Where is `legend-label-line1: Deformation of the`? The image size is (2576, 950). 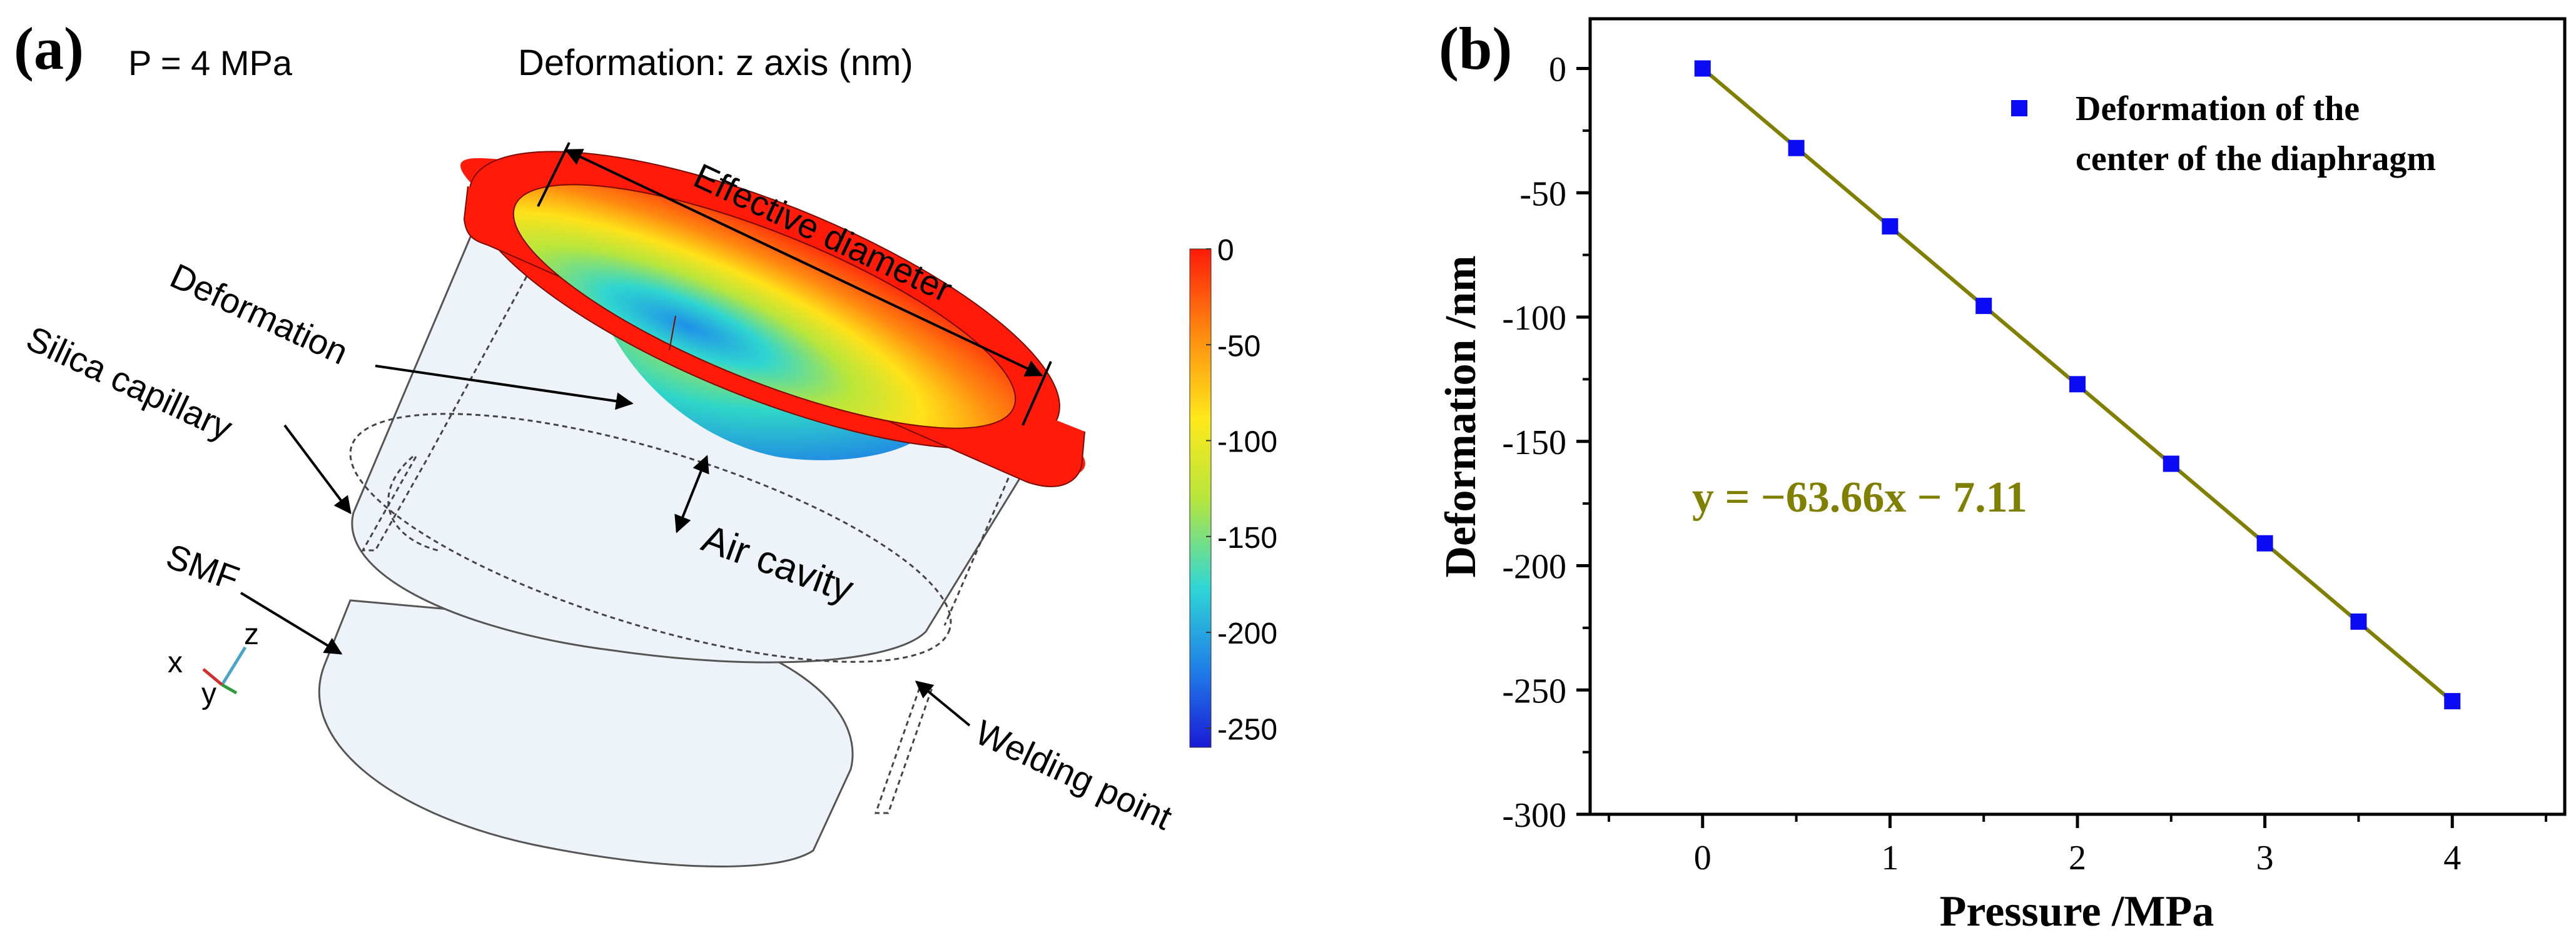
legend-label-line1: Deformation of the is located at coordinates (2218, 108).